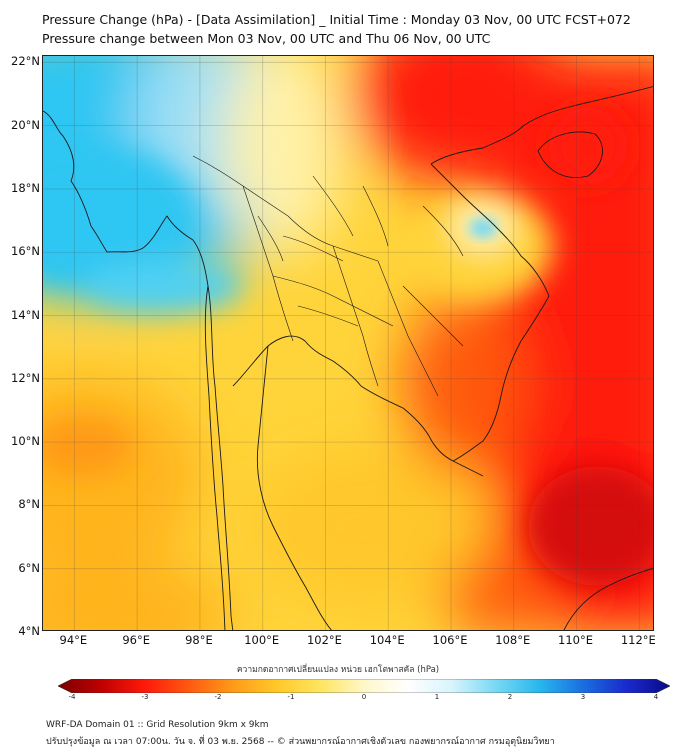 Image resolution: width=676 pixels, height=756 pixels. Describe the element at coordinates (25, 377) in the screenshot. I see `lat-label: 12°N` at that location.